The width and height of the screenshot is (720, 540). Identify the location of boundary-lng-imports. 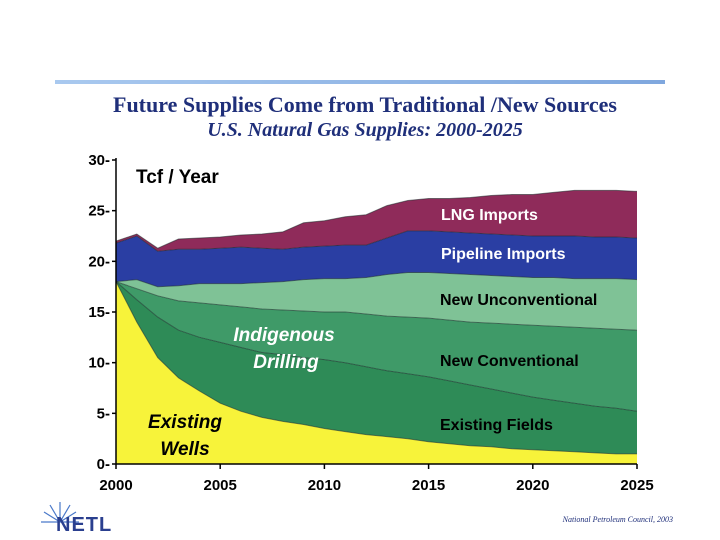
(376, 219).